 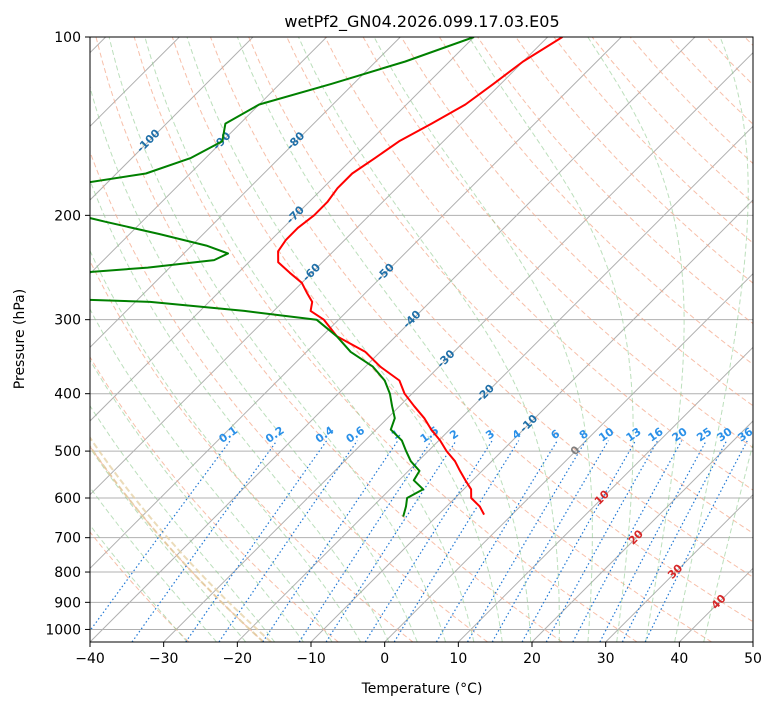 I want to click on y-axis-ticks: 100 200 300 400 500 600 700 800 900 1000, so click(x=67, y=334).